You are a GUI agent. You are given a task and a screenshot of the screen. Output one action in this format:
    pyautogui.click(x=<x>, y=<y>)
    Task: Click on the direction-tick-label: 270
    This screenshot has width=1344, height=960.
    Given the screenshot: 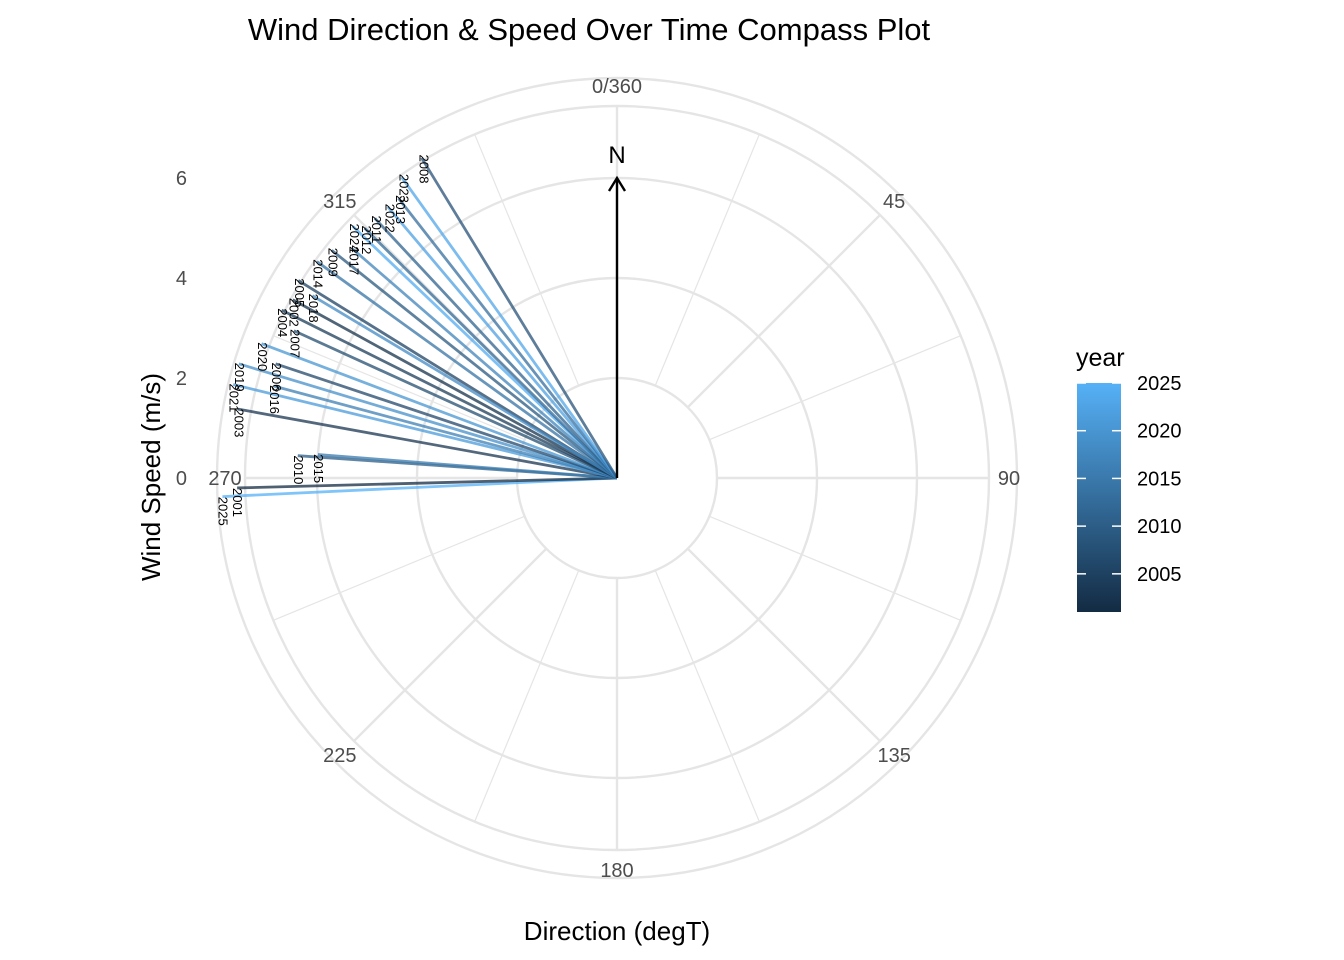 What is the action you would take?
    pyautogui.click(x=224, y=479)
    